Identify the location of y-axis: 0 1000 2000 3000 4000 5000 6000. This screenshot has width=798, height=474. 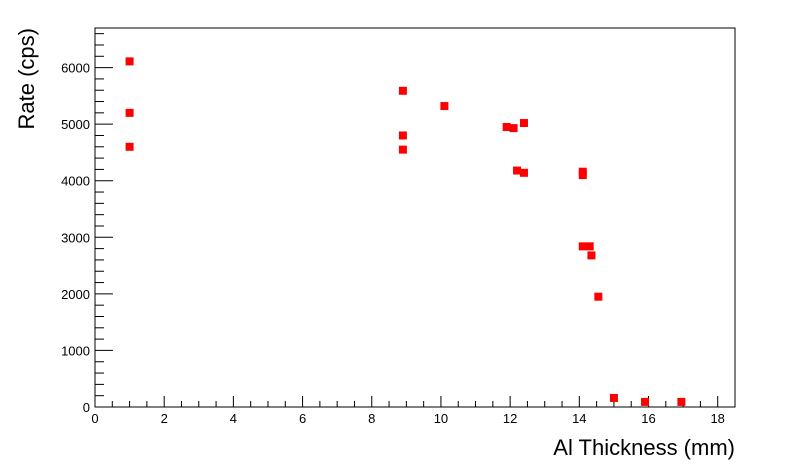
(87, 224).